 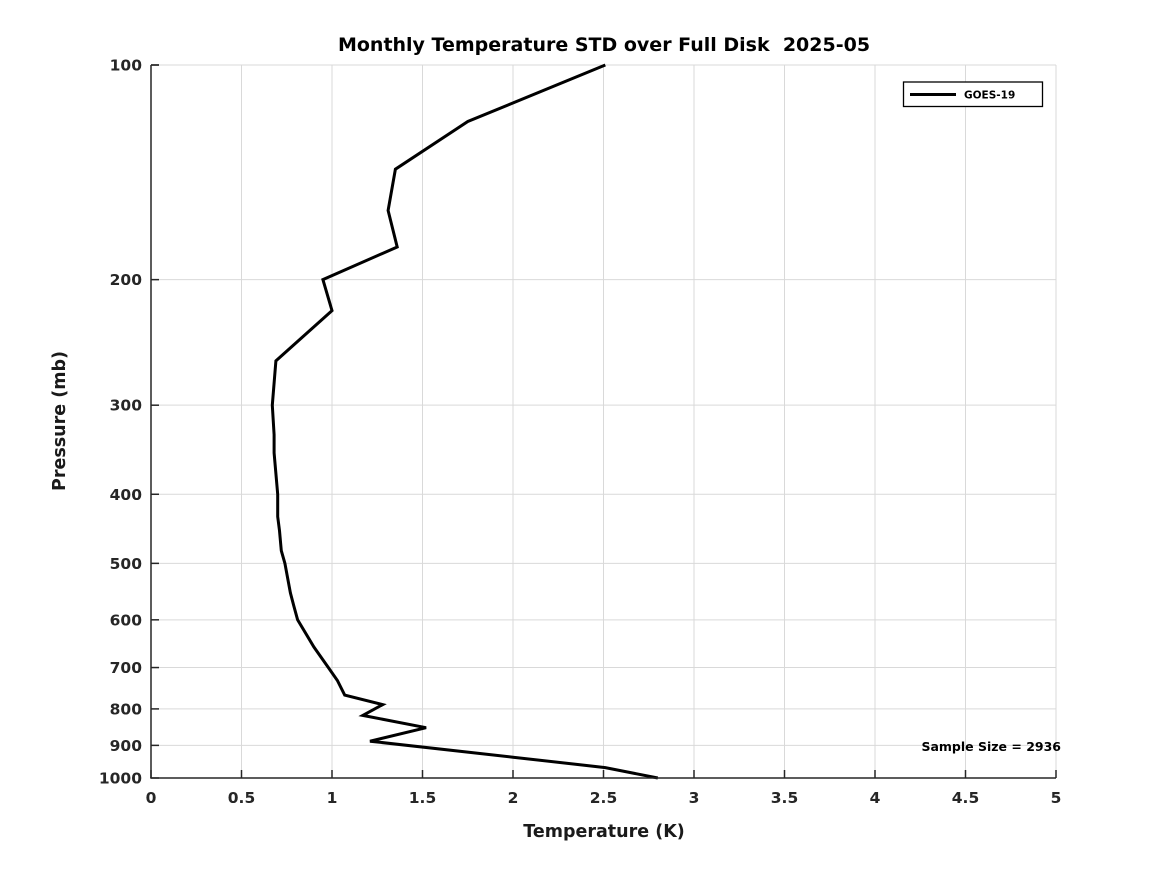 I want to click on x-tick-label: 3.5, so click(x=784, y=798).